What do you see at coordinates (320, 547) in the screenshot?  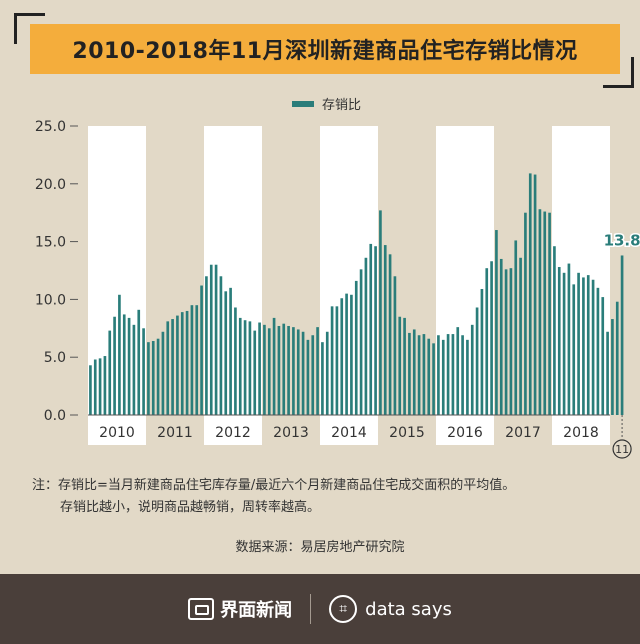 I see `data-source: 数据来源：易居房地产研究院` at bounding box center [320, 547].